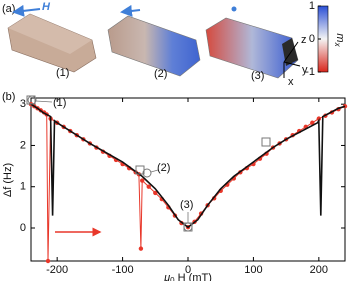  I want to click on tube-label: (2), so click(160, 74).